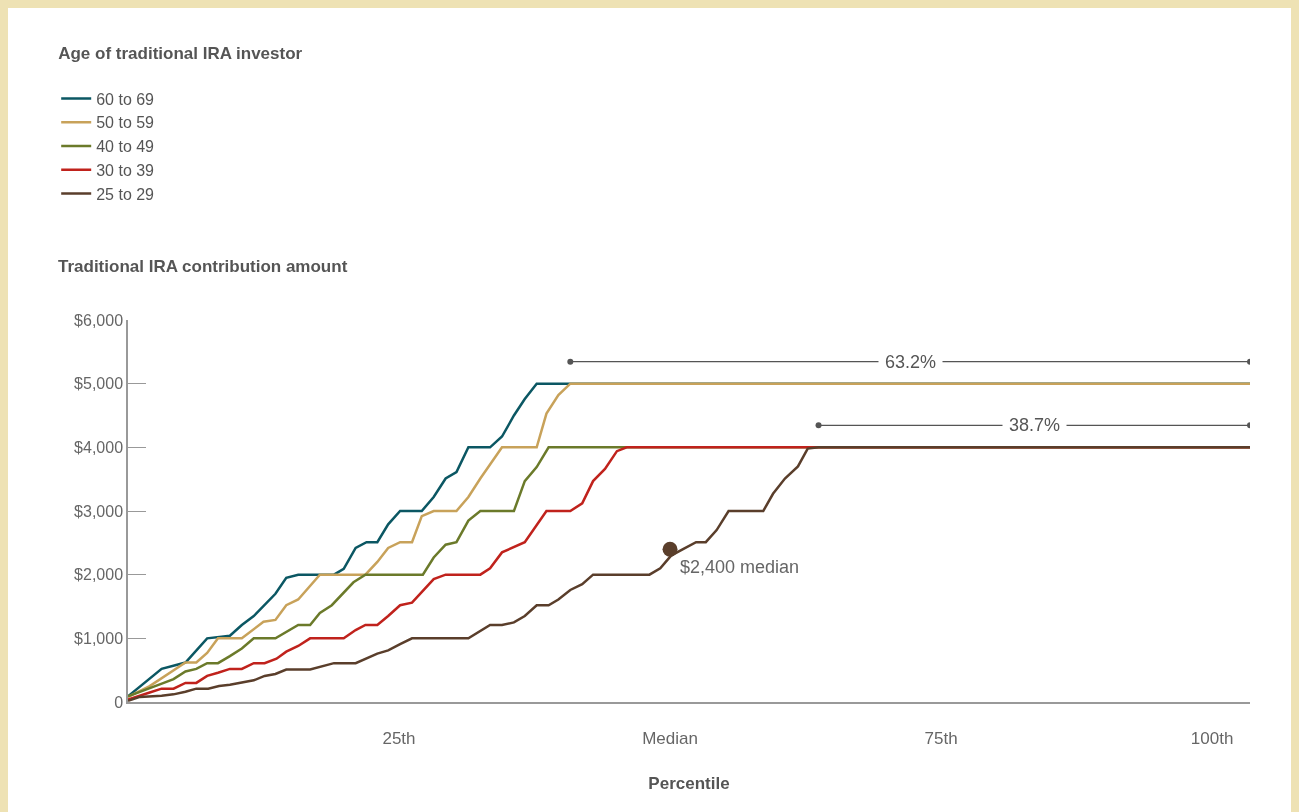  I want to click on x-tick-label: 75th, so click(941, 739).